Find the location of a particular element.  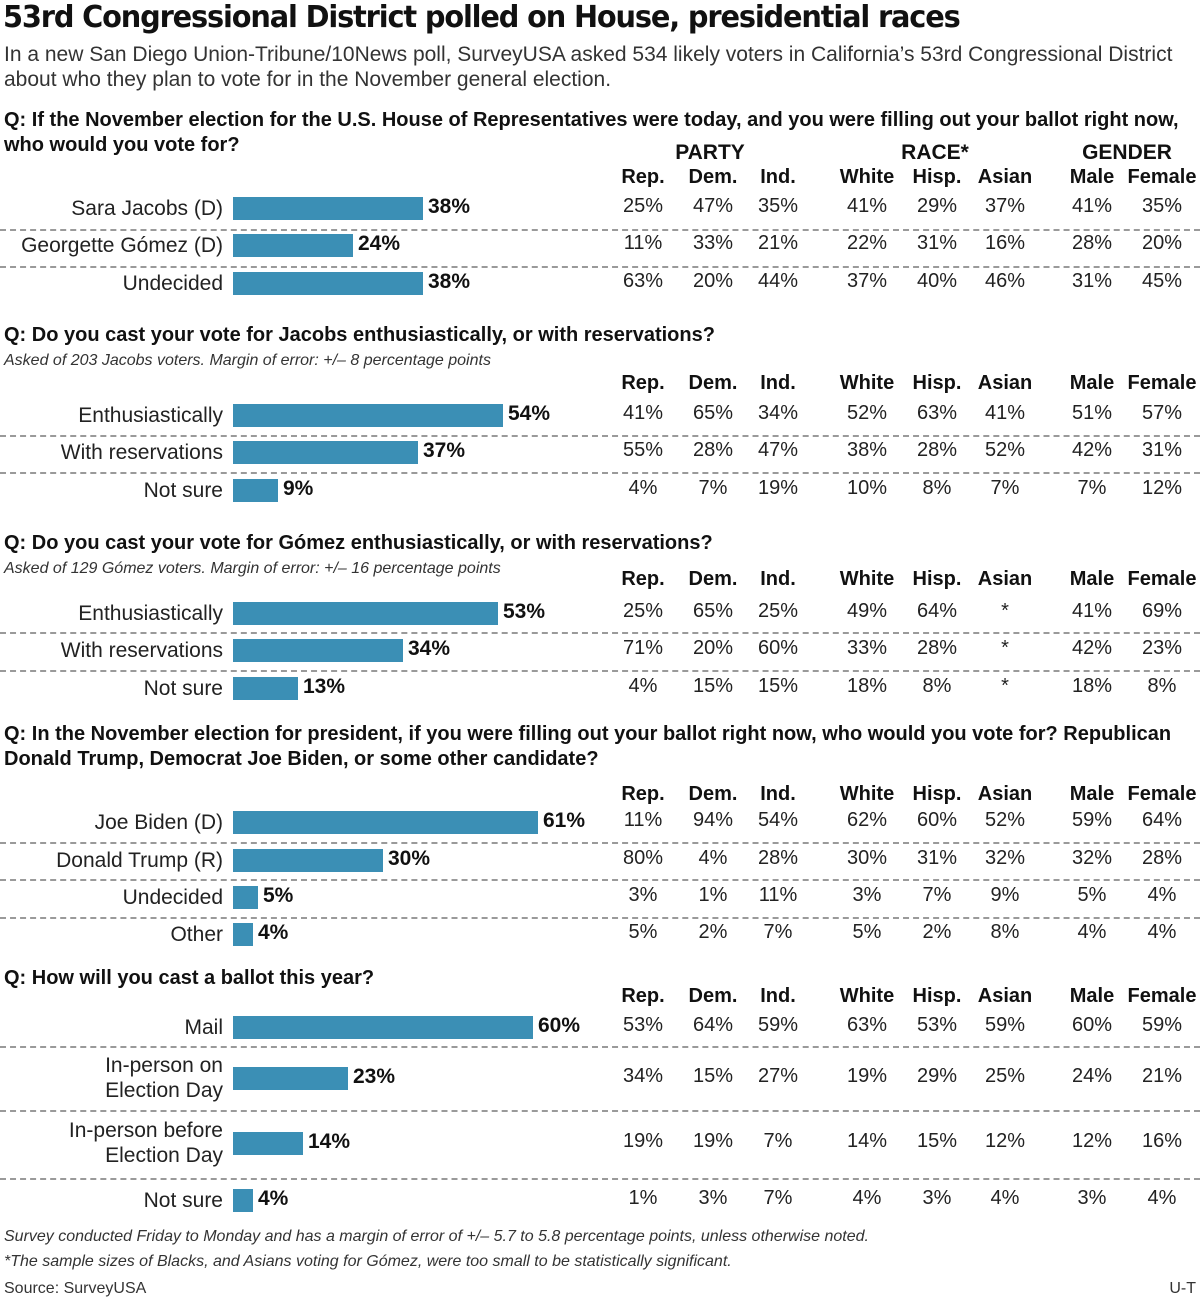

row-label: With reservations is located at coordinates (142, 452).